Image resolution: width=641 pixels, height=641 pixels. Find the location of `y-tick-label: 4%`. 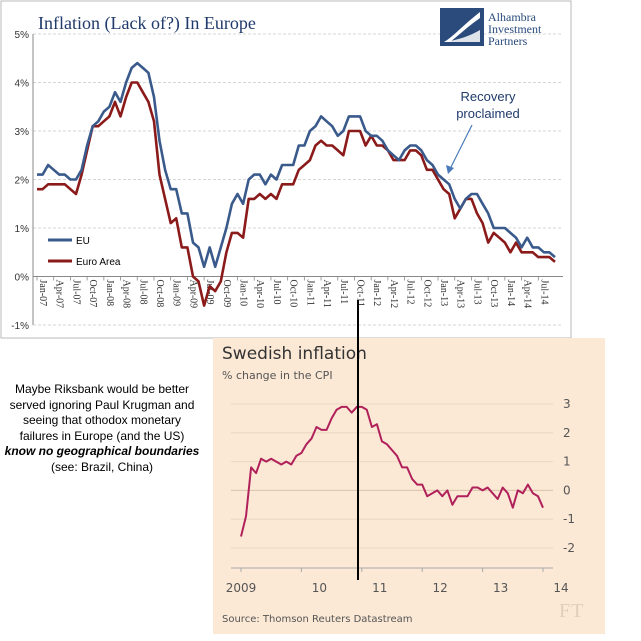

y-tick-label: 4% is located at coordinates (22, 84).